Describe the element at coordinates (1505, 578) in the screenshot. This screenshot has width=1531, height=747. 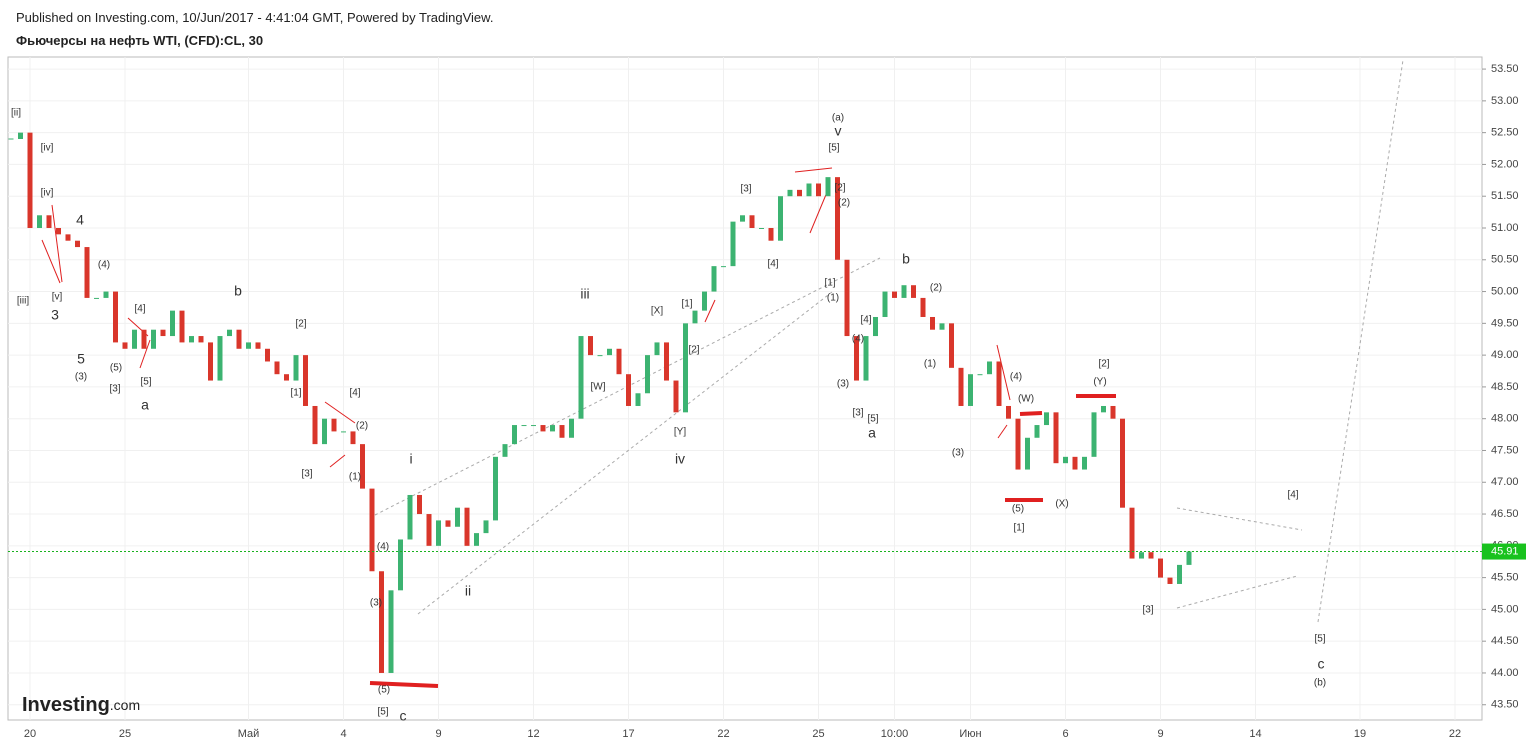
I see `y-tick-label: 45.50` at that location.